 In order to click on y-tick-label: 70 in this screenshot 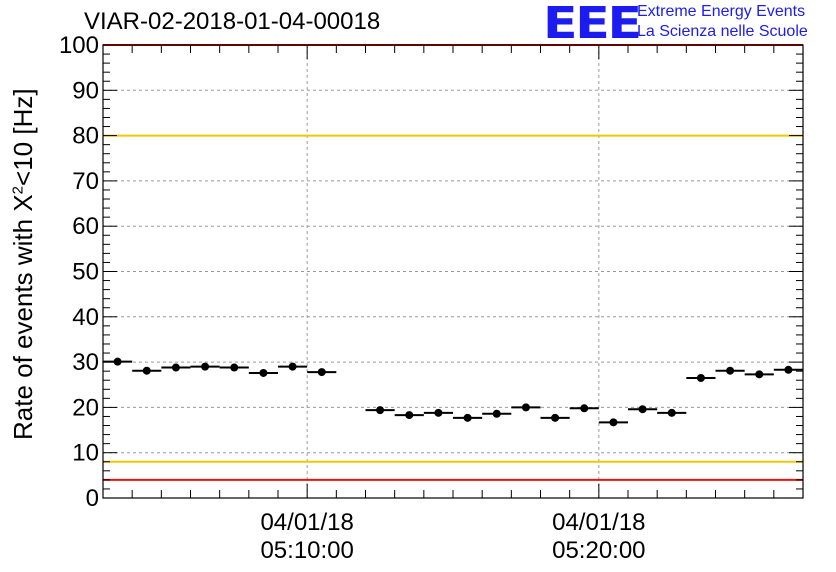, I will do `click(85, 181)`.